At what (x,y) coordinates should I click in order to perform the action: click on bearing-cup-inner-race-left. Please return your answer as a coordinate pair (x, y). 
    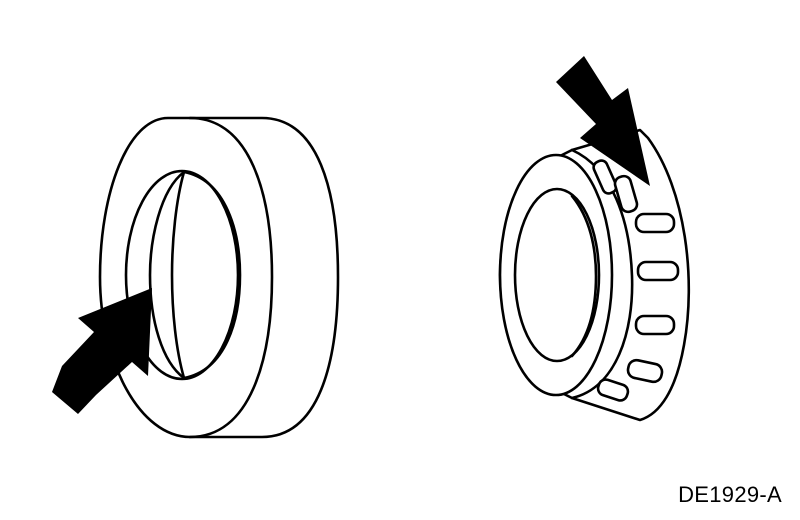
    Looking at the image, I should click on (178, 275).